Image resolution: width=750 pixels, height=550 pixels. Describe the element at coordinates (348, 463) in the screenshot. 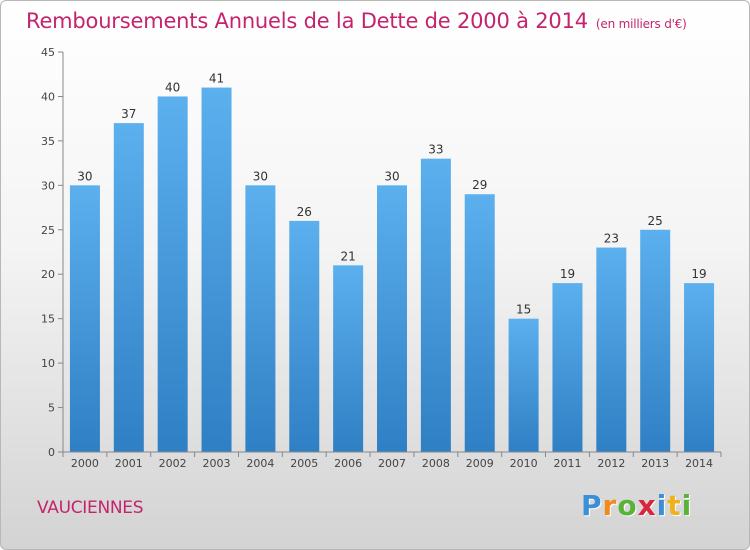

I see `x-tick-label: 2006` at that location.